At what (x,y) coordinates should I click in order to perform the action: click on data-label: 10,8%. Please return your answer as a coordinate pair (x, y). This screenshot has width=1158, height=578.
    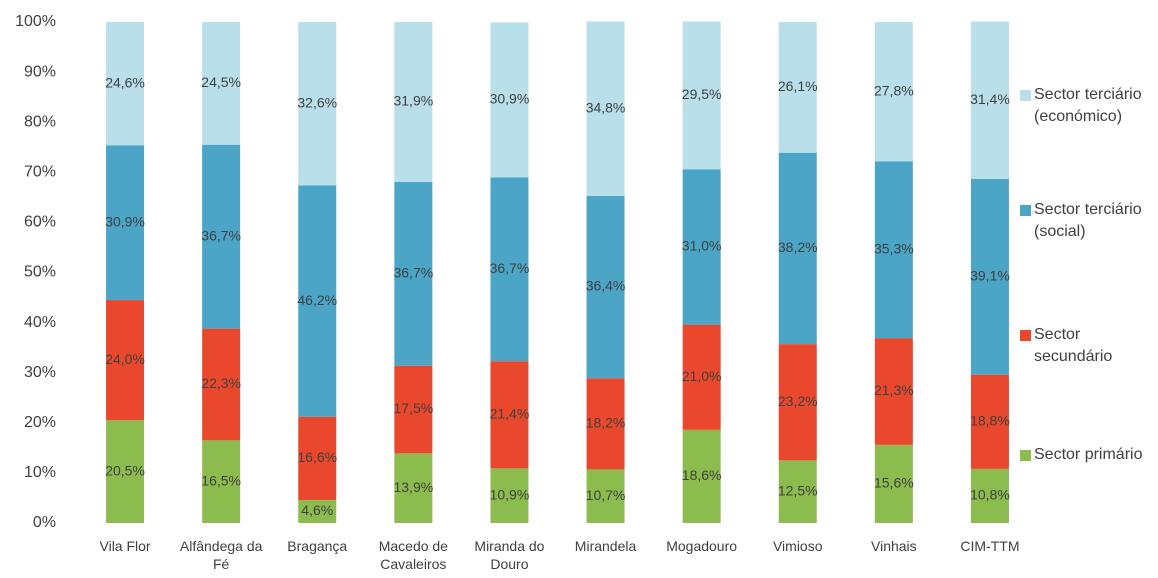
    Looking at the image, I should click on (990, 495).